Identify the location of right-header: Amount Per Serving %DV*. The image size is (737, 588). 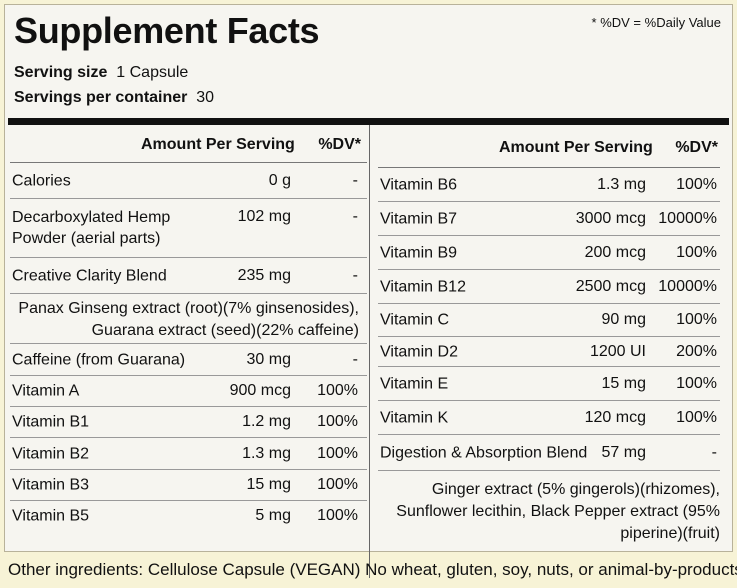
(549, 146).